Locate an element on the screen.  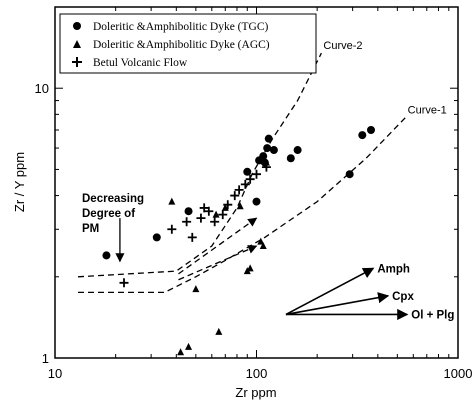
y-axis-label: Zr / Y ppm is located at coordinates (19, 182).